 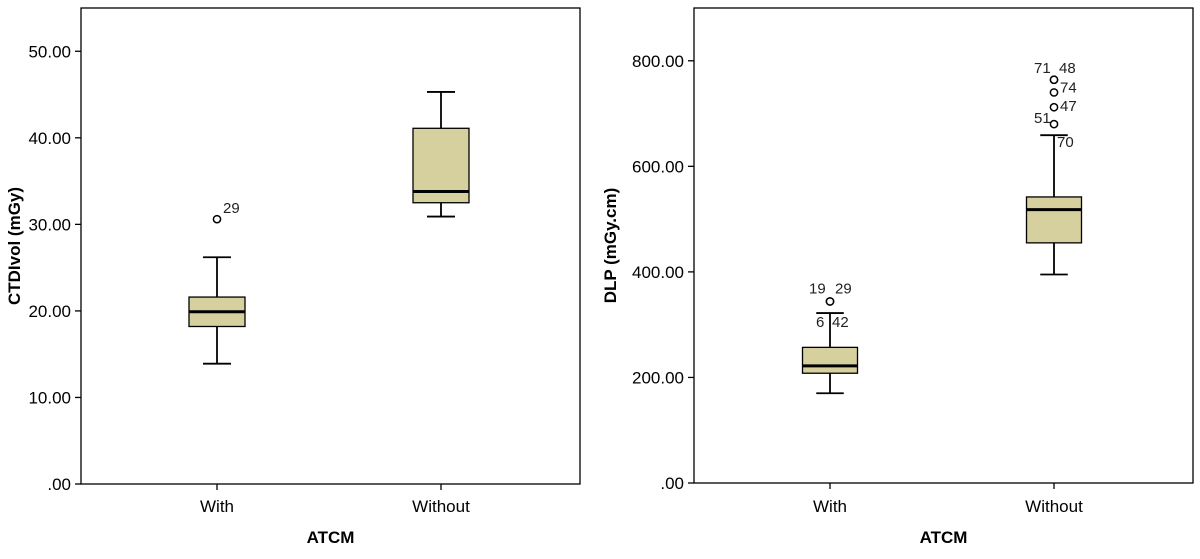 What do you see at coordinates (830, 337) in the screenshot?
I see `box-with: 19 29 6 42` at bounding box center [830, 337].